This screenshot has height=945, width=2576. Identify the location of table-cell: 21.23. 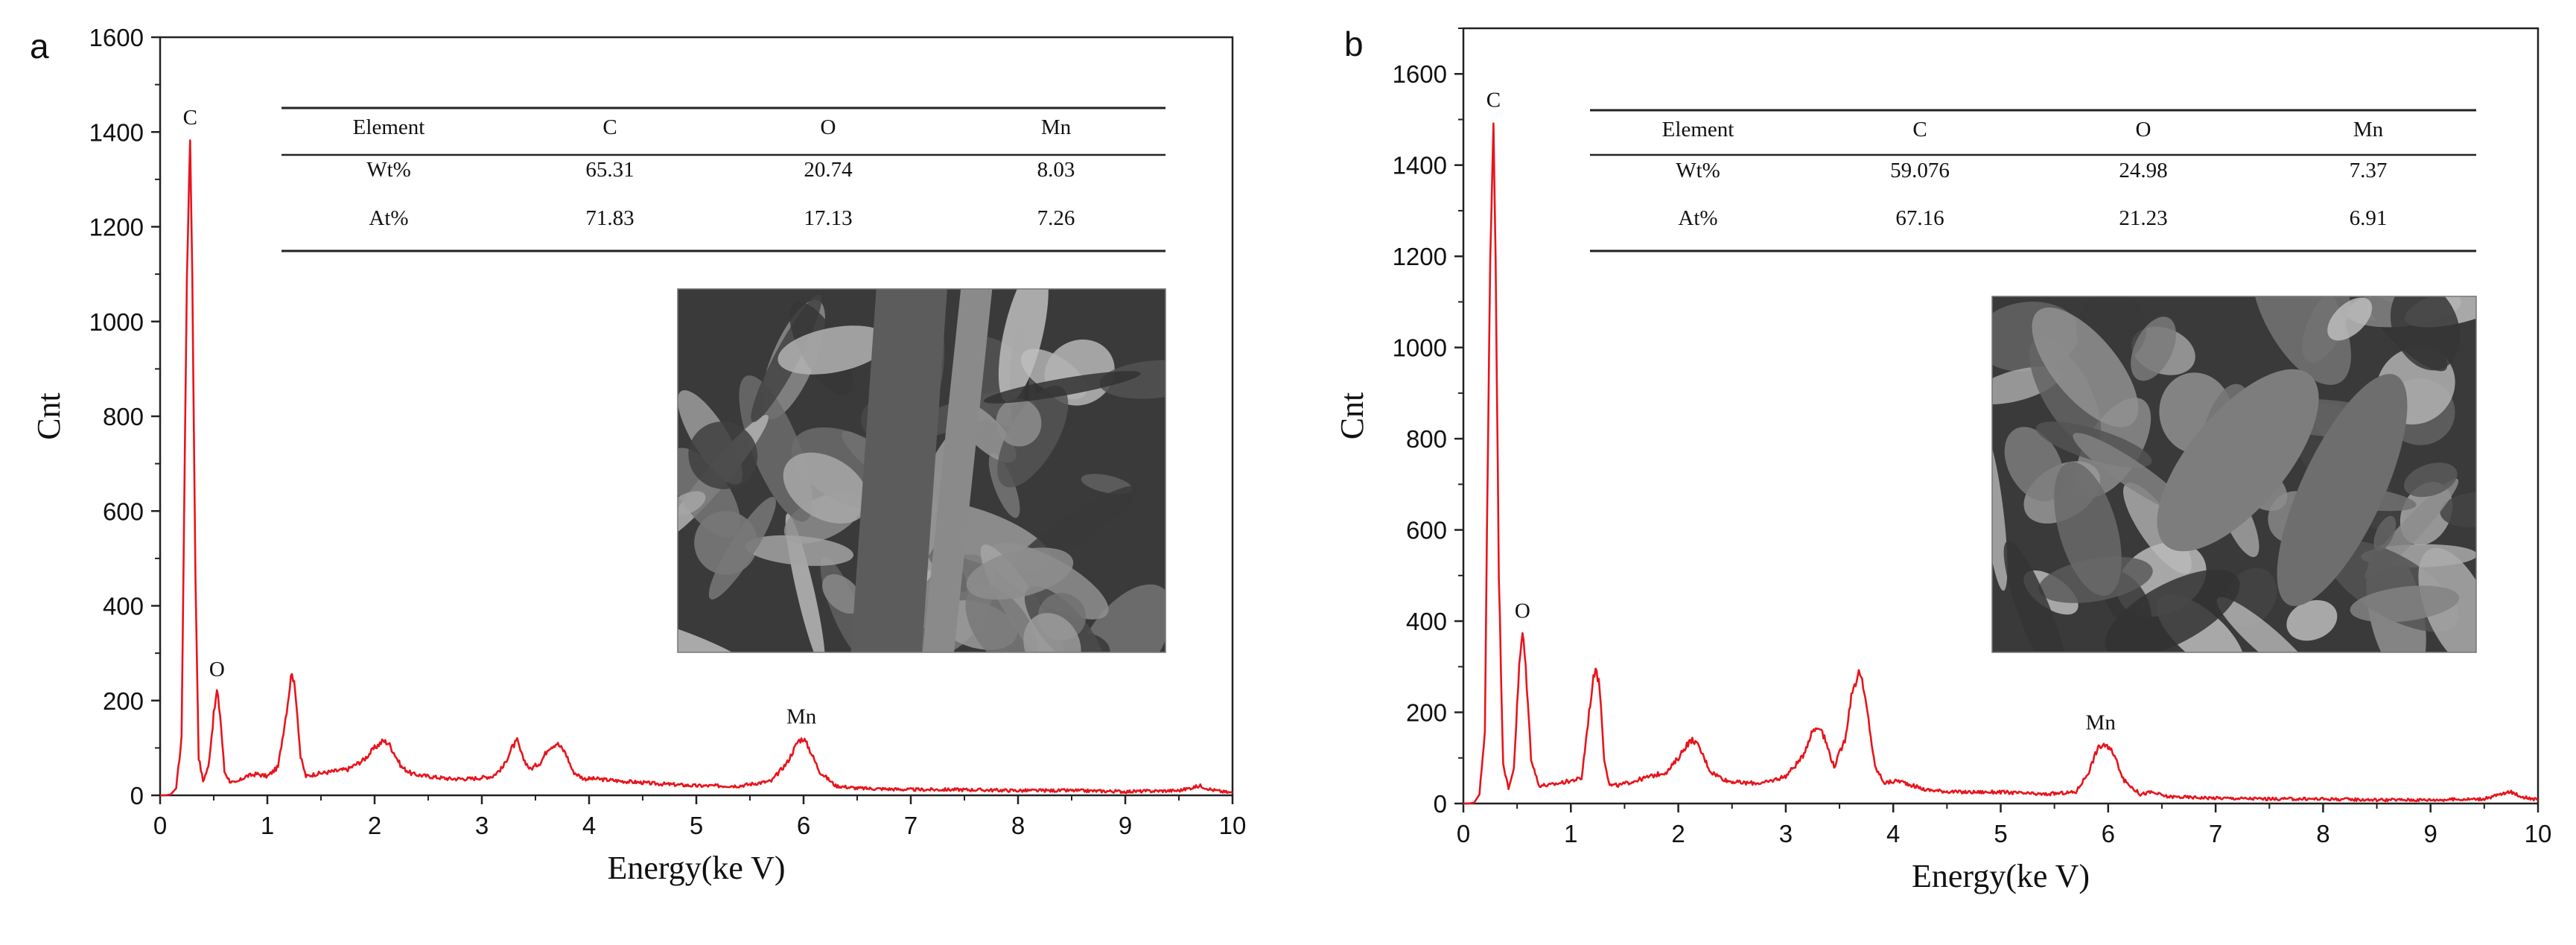
(2143, 218).